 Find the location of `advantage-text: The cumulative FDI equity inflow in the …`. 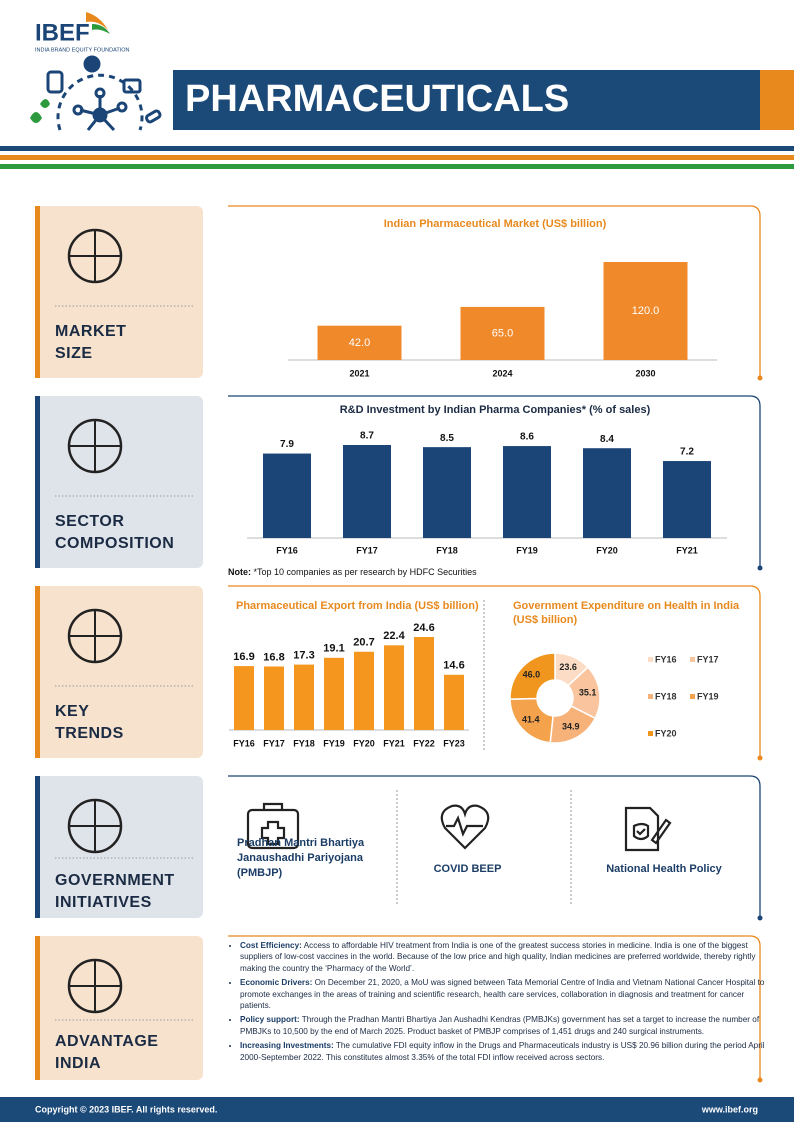

advantage-text: The cumulative FDI equity inflow in the … is located at coordinates (502, 1051).